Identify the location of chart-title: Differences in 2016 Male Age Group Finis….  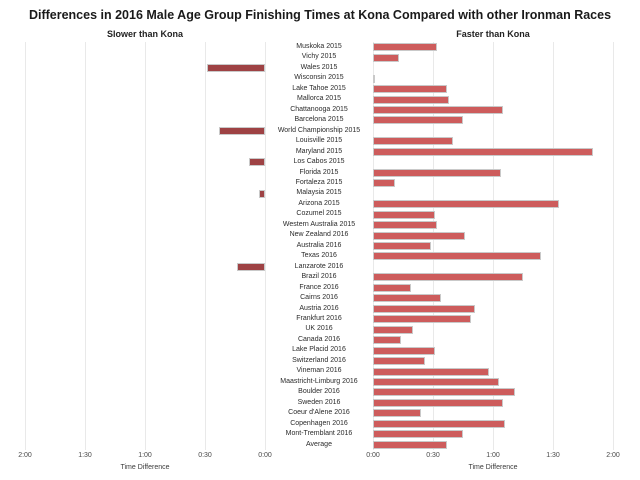
(320, 15).